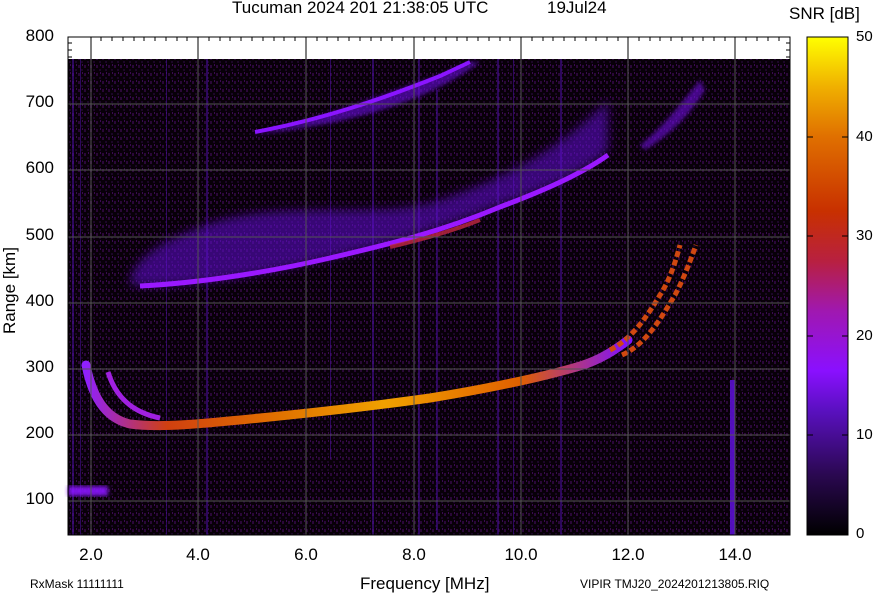  I want to click on colorbar-ticks, so click(827, 286).